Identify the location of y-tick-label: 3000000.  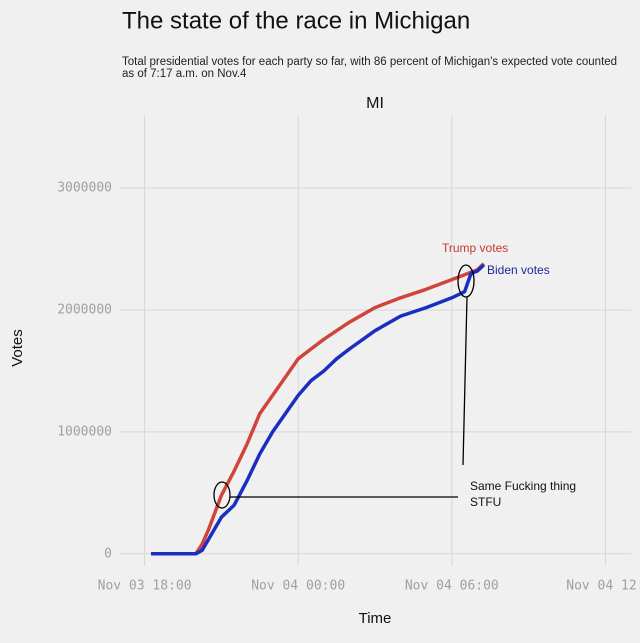
(84, 188).